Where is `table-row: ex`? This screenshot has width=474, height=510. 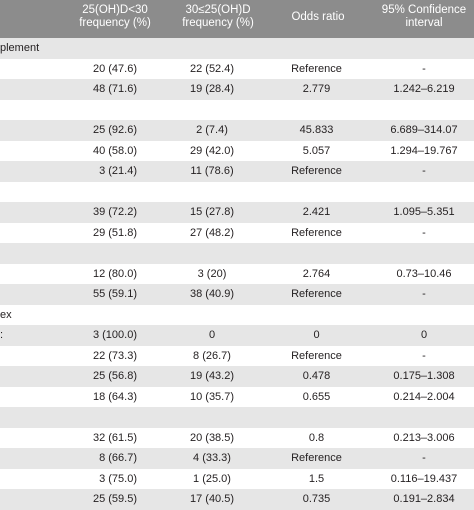
table-row: ex is located at coordinates (237, 315).